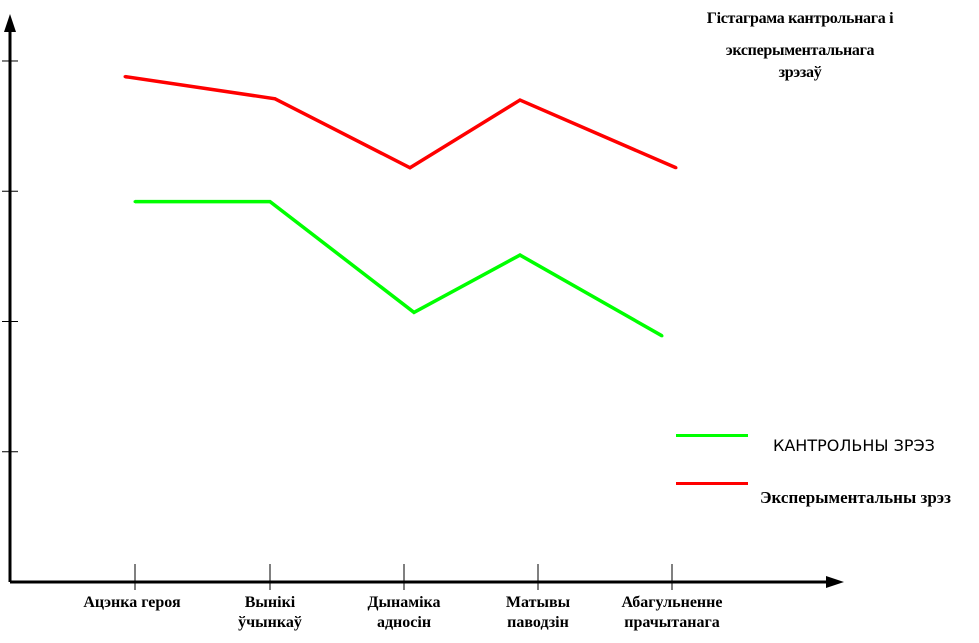 The height and width of the screenshot is (643, 979). What do you see at coordinates (270, 613) in the screenshot?
I see `x-tick-label-1: Вынікі ўчынкаў` at bounding box center [270, 613].